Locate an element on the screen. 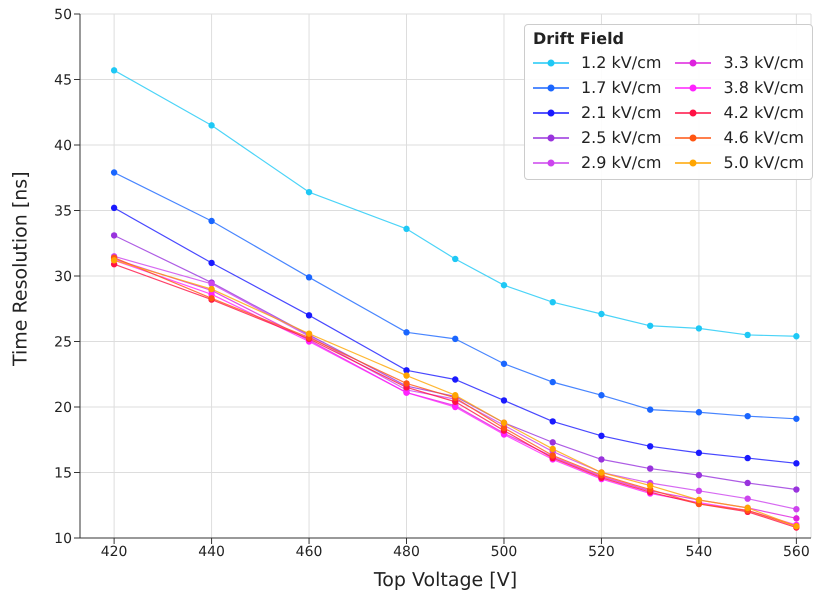 The width and height of the screenshot is (813, 596). y-tick-label: 30 is located at coordinates (63, 276).